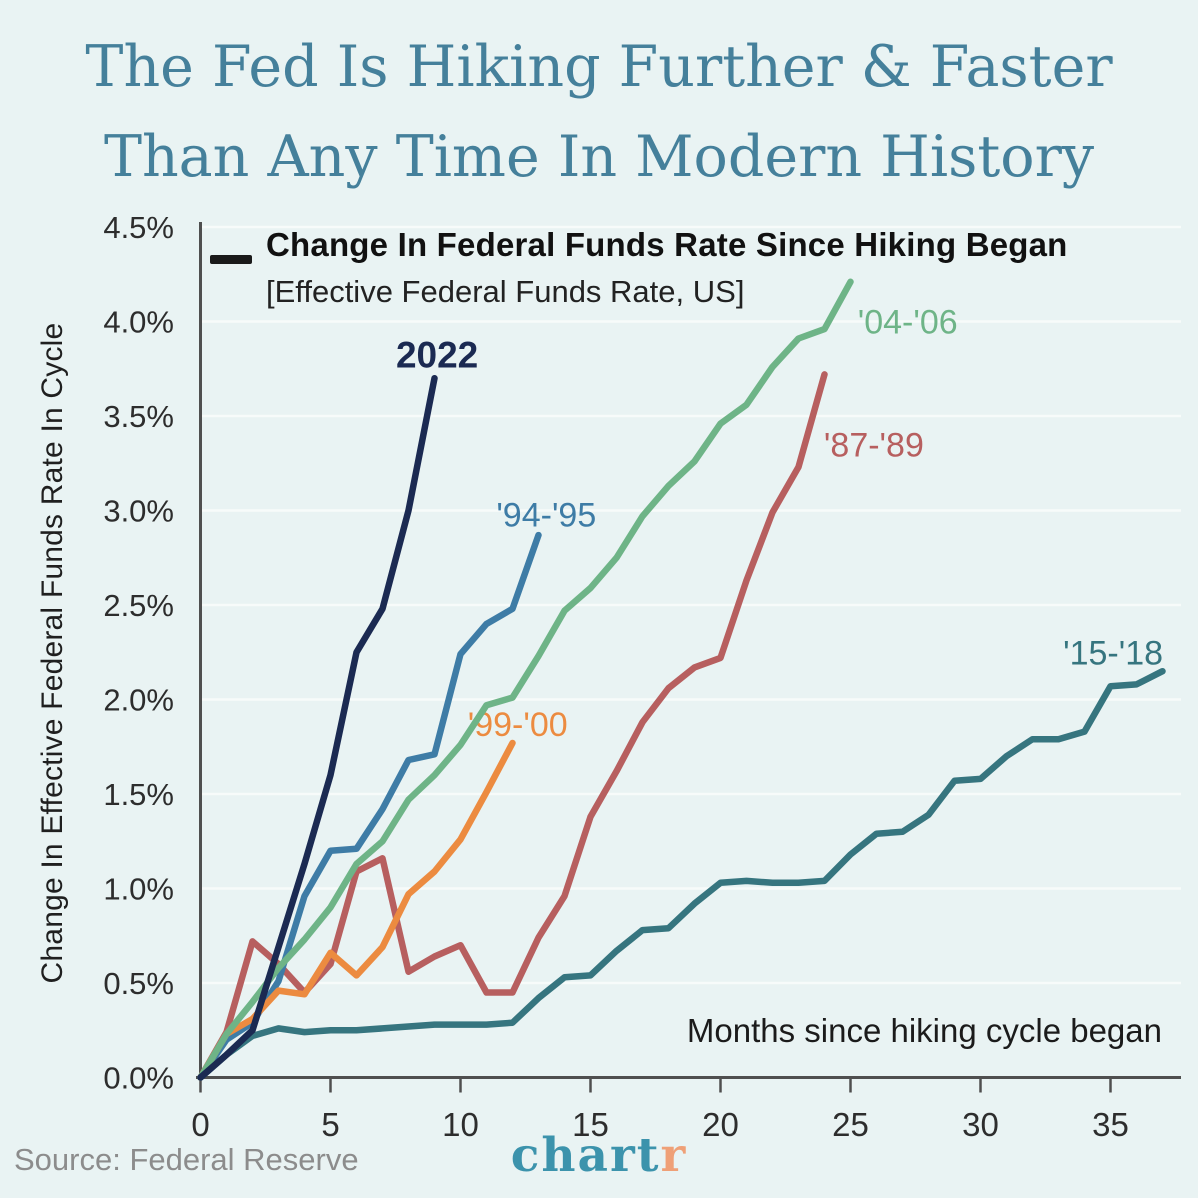 The height and width of the screenshot is (1198, 1198). What do you see at coordinates (720, 1124) in the screenshot?
I see `x-tick-label: 20` at bounding box center [720, 1124].